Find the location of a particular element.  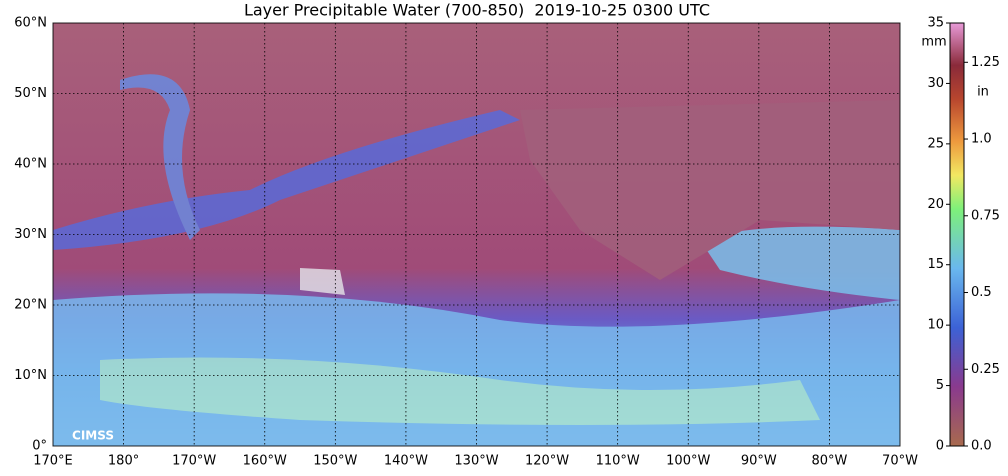

lon-label: 80°W is located at coordinates (829, 461).